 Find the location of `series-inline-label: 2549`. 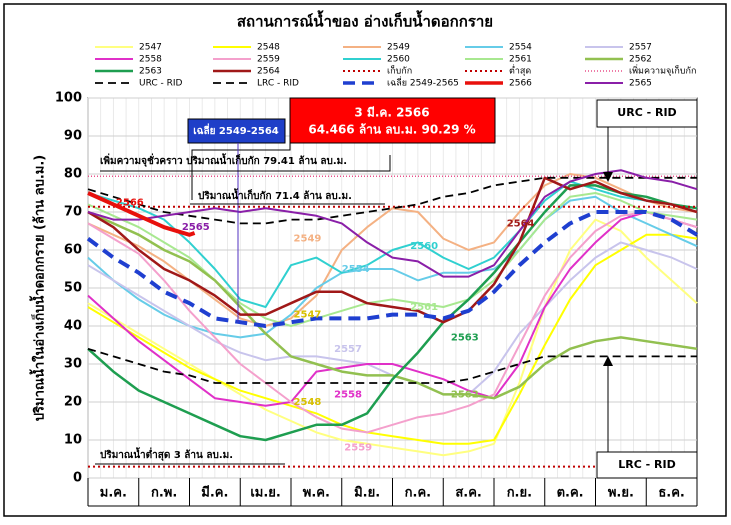

series-inline-label: 2549 is located at coordinates (308, 239).